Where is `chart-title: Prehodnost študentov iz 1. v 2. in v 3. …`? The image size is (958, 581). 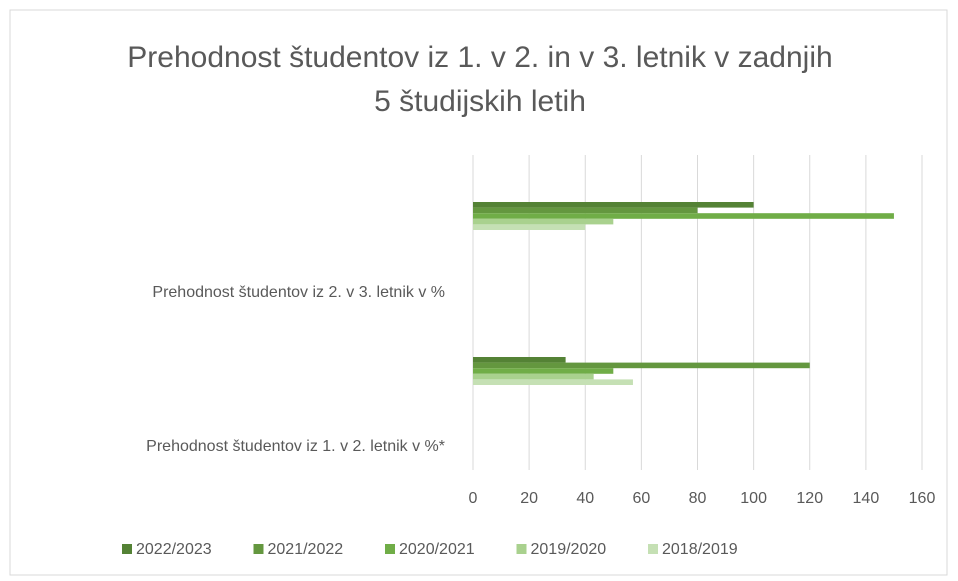 chart-title: Prehodnost študentov iz 1. v 2. in v 3. … is located at coordinates (480, 79).